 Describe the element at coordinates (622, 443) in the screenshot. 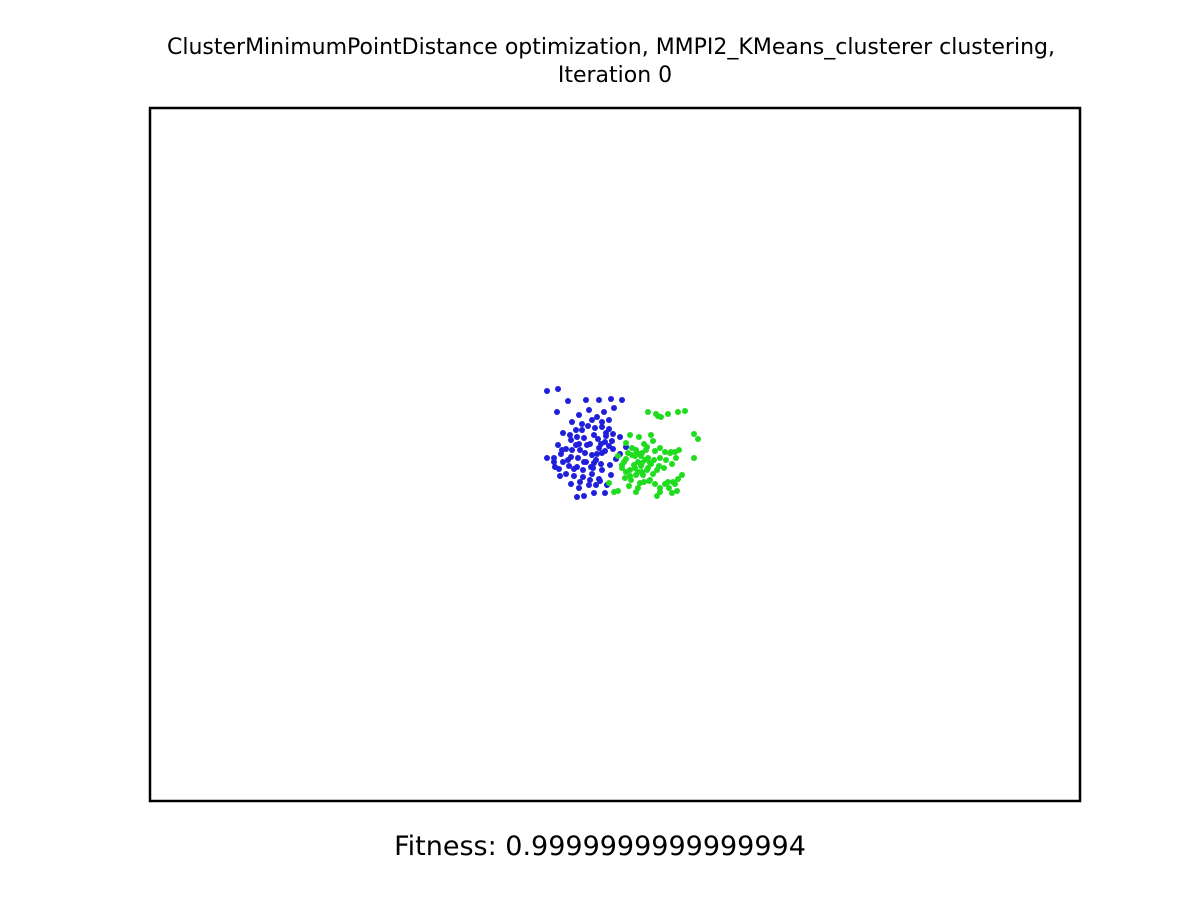

I see `scatter-points` at that location.